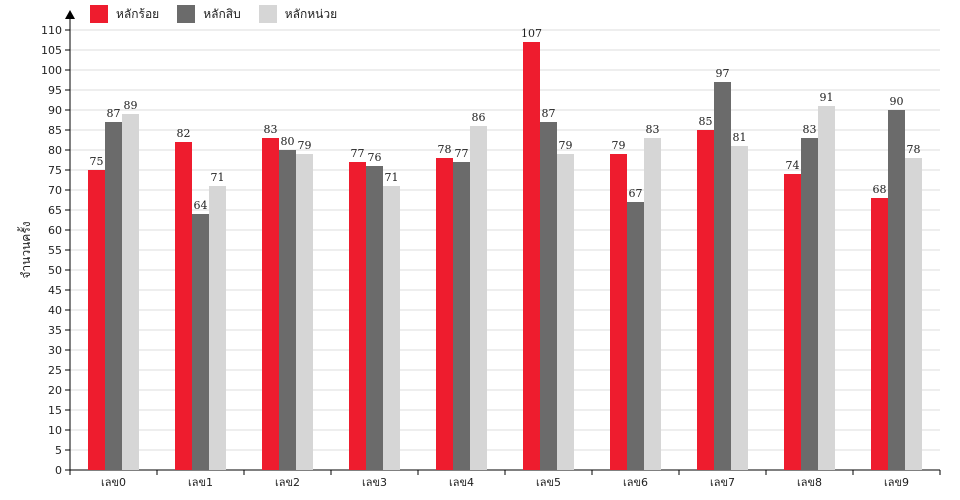 This screenshot has width=960, height=500. What do you see at coordinates (51, 70) in the screenshot?
I see `y-tick-label: 100` at bounding box center [51, 70].